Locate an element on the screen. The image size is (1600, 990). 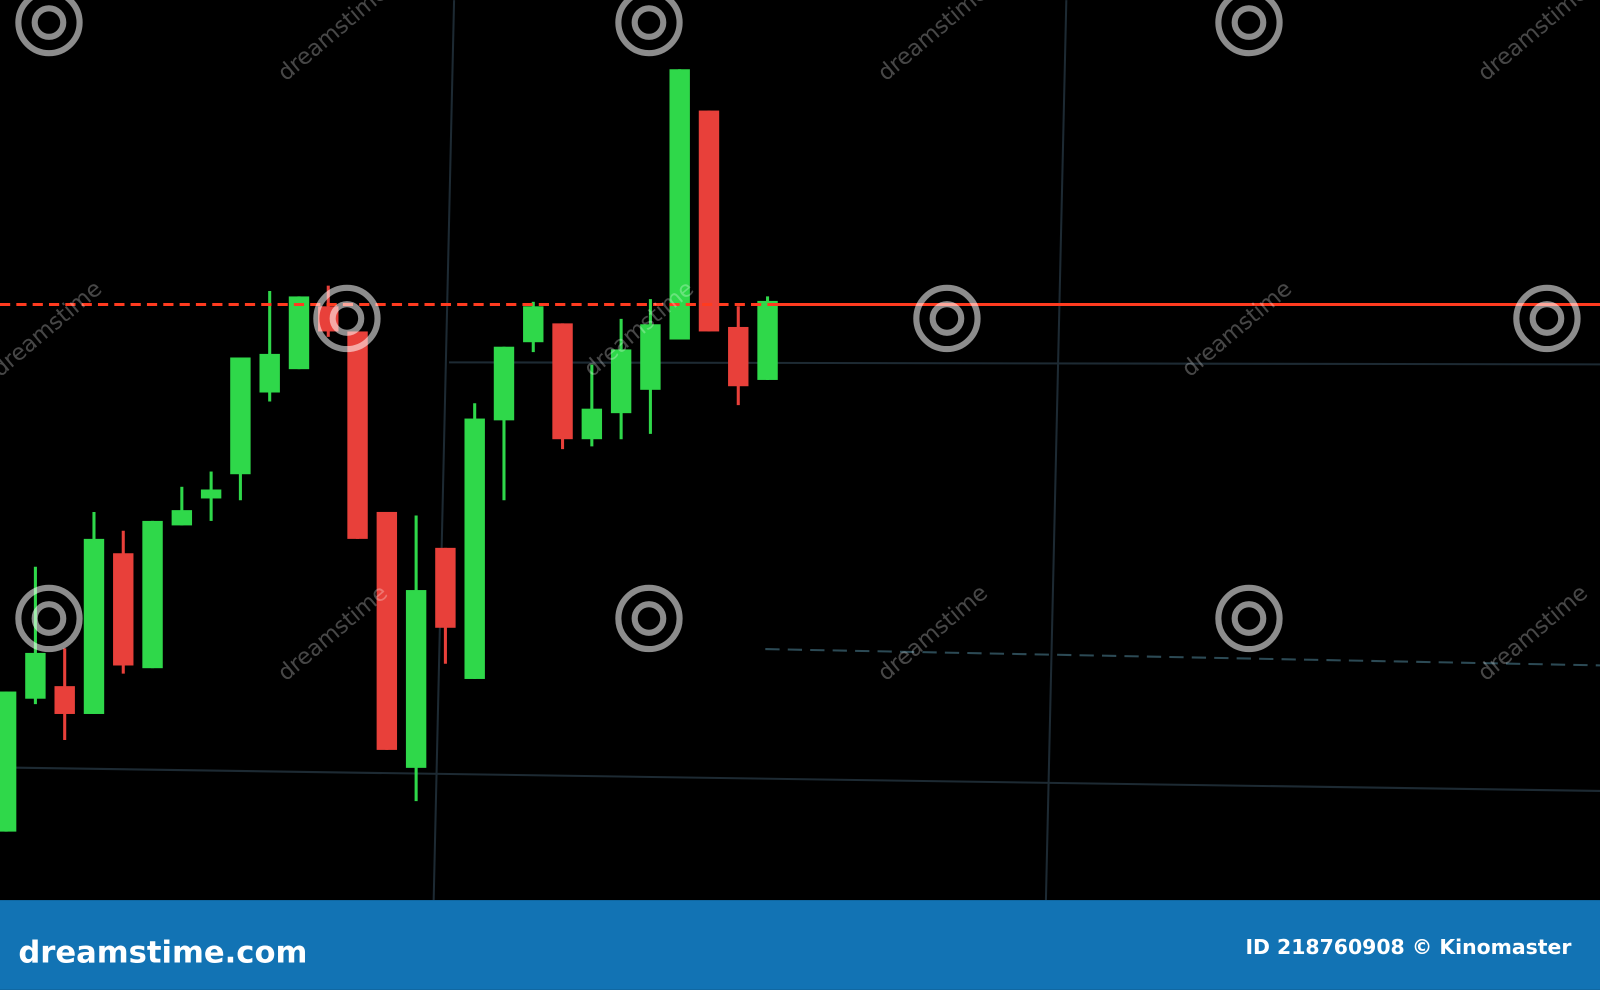
footer-bar is located at coordinates (800, 945).